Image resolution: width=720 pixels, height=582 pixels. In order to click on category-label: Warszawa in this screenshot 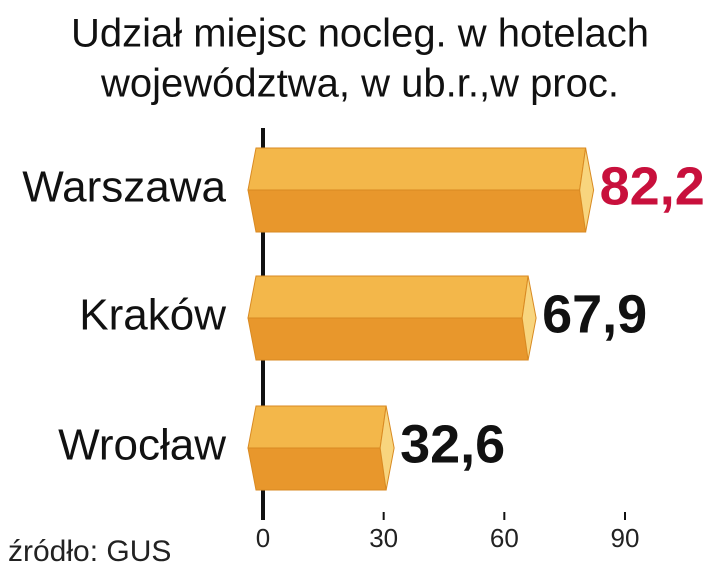, I will do `click(124, 187)`.